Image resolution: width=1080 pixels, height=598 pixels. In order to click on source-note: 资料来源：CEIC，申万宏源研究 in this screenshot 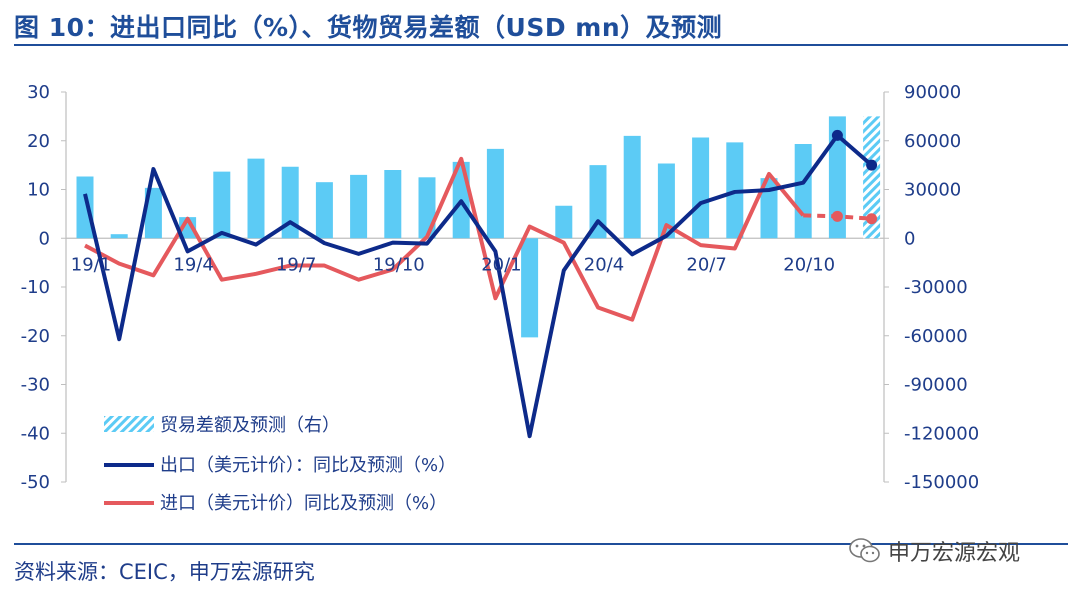, I will do `click(164, 572)`.